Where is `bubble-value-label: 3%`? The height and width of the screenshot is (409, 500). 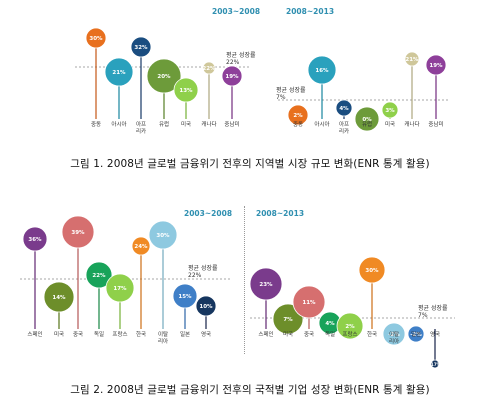 bubble-value-label: 3% is located at coordinates (390, 111).